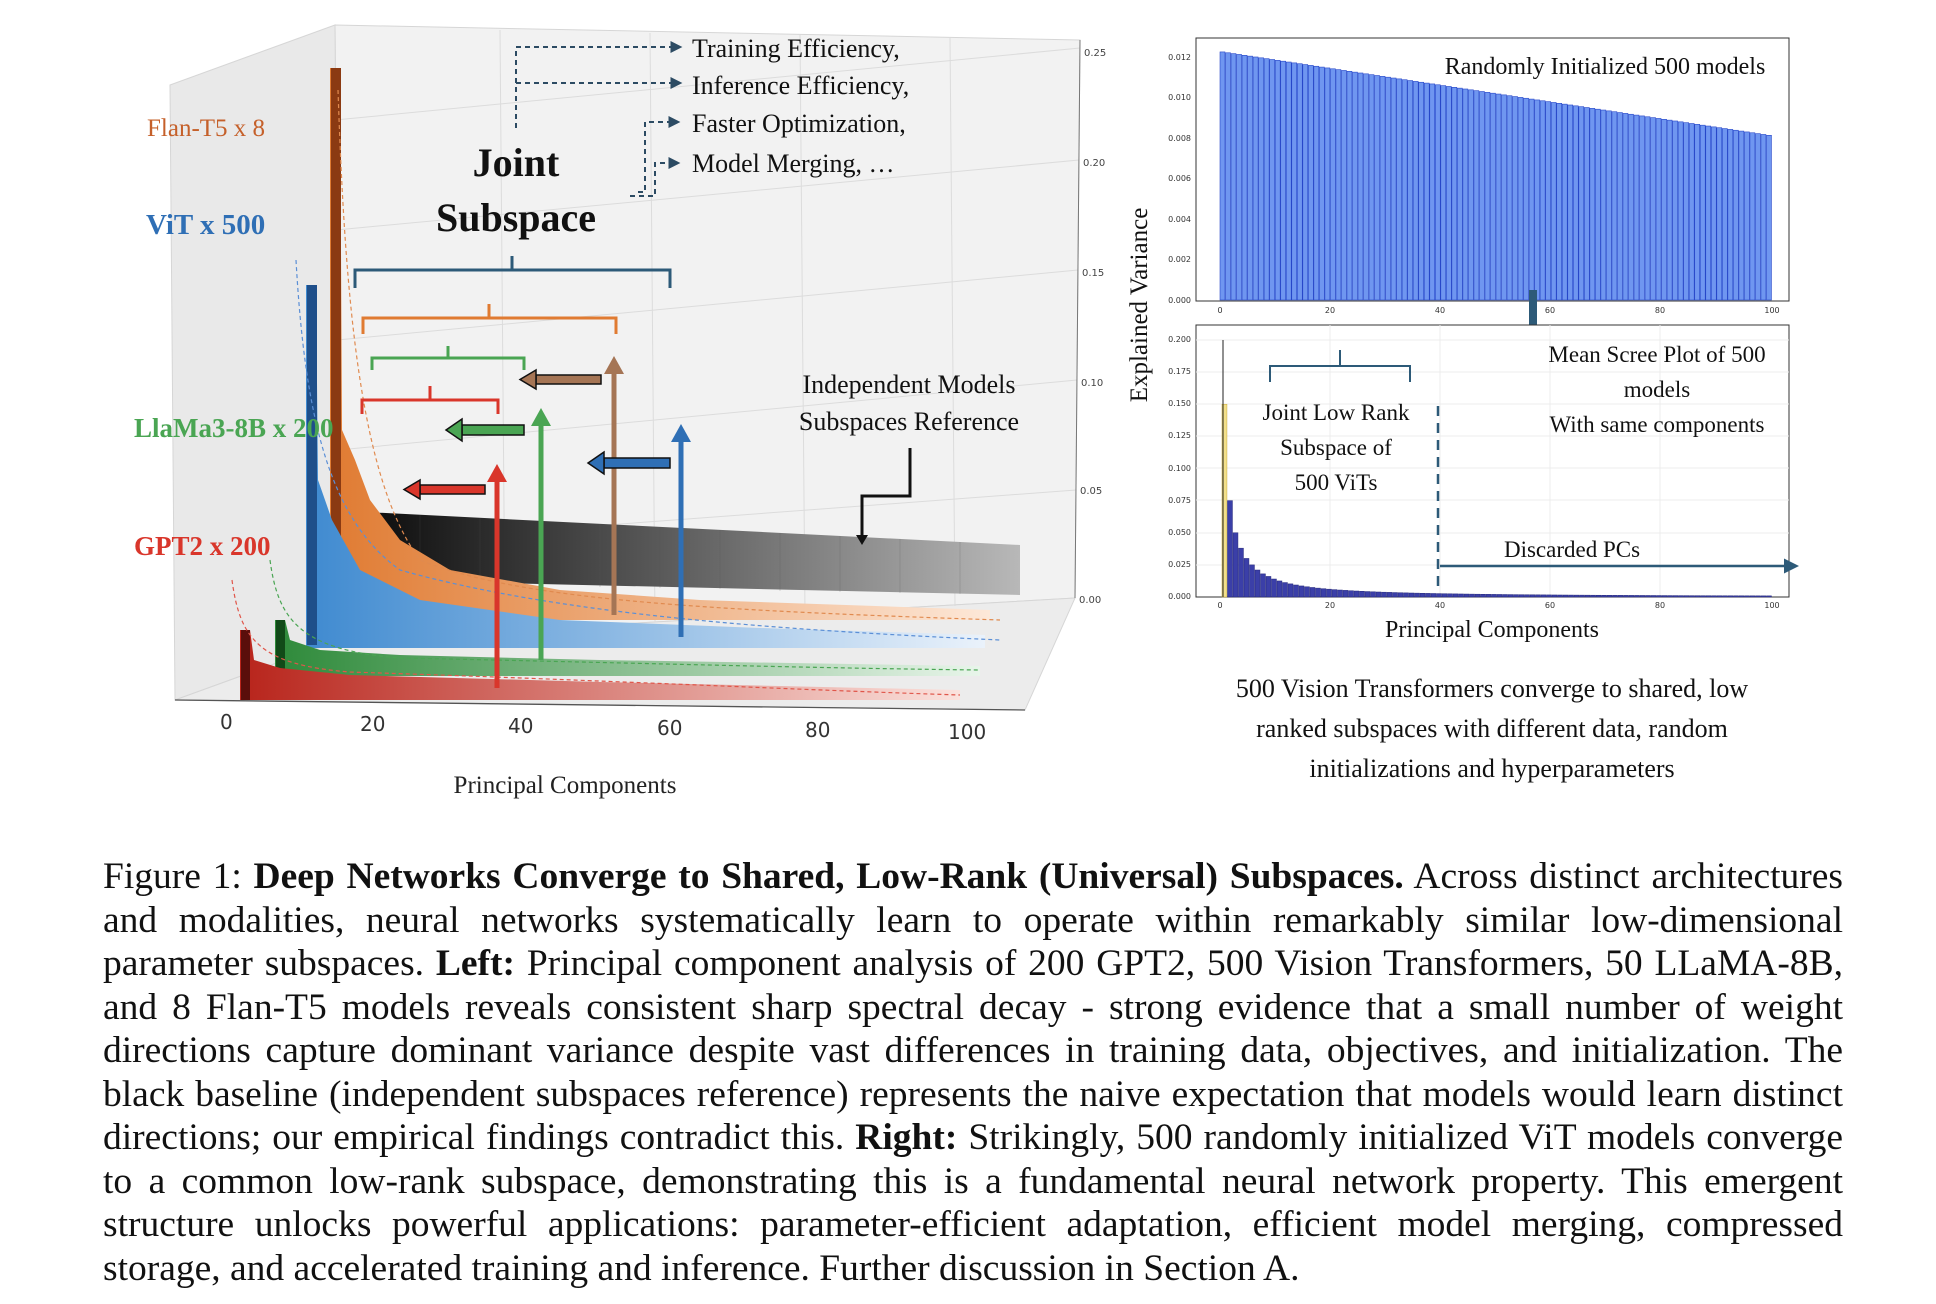 This screenshot has height=1304, width=1936. Describe the element at coordinates (967, 732) in the screenshot. I see `x-tick: 100` at that location.